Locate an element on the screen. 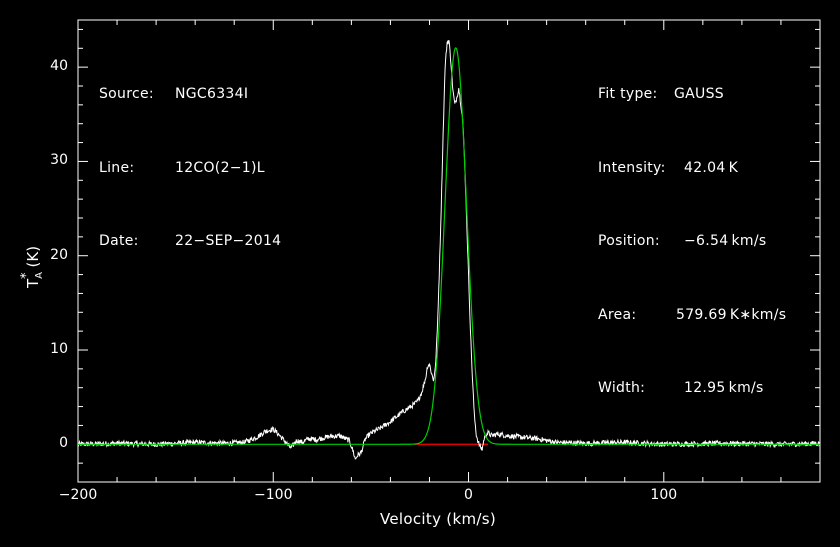  position-row: Position: −6.54 km/s is located at coordinates (692, 241).